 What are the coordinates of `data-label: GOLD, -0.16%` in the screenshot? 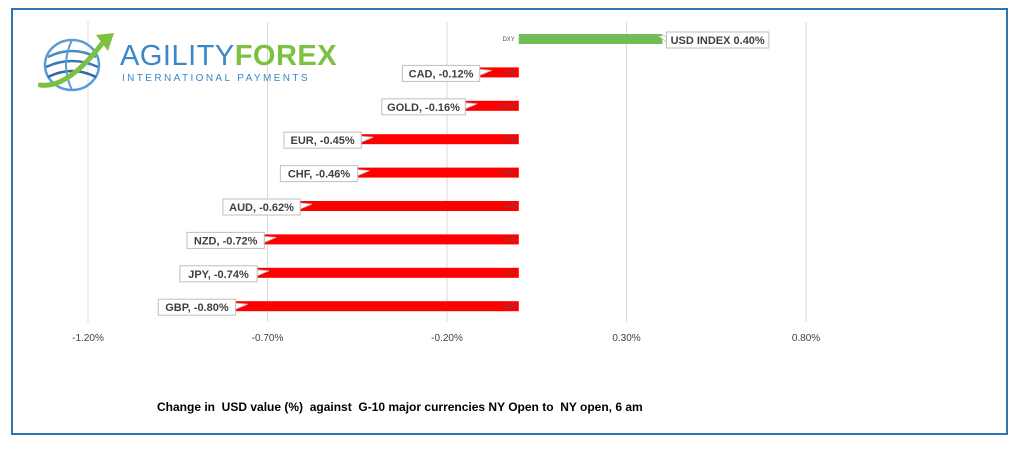 It's located at (429, 107).